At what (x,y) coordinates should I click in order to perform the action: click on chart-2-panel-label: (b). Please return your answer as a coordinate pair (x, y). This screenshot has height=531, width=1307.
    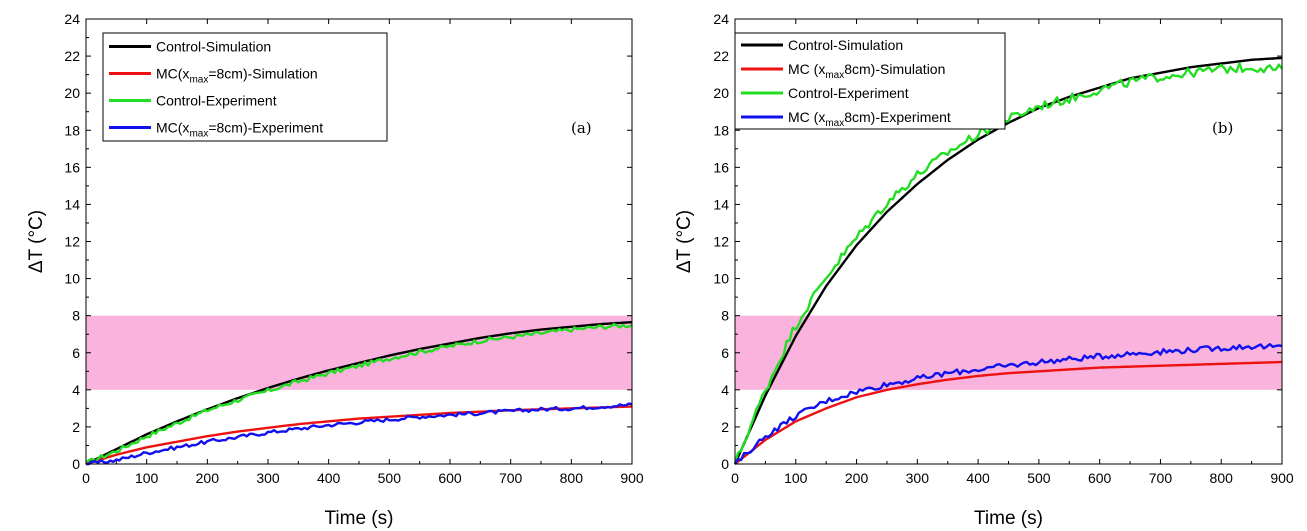
    Looking at the image, I should click on (1222, 128).